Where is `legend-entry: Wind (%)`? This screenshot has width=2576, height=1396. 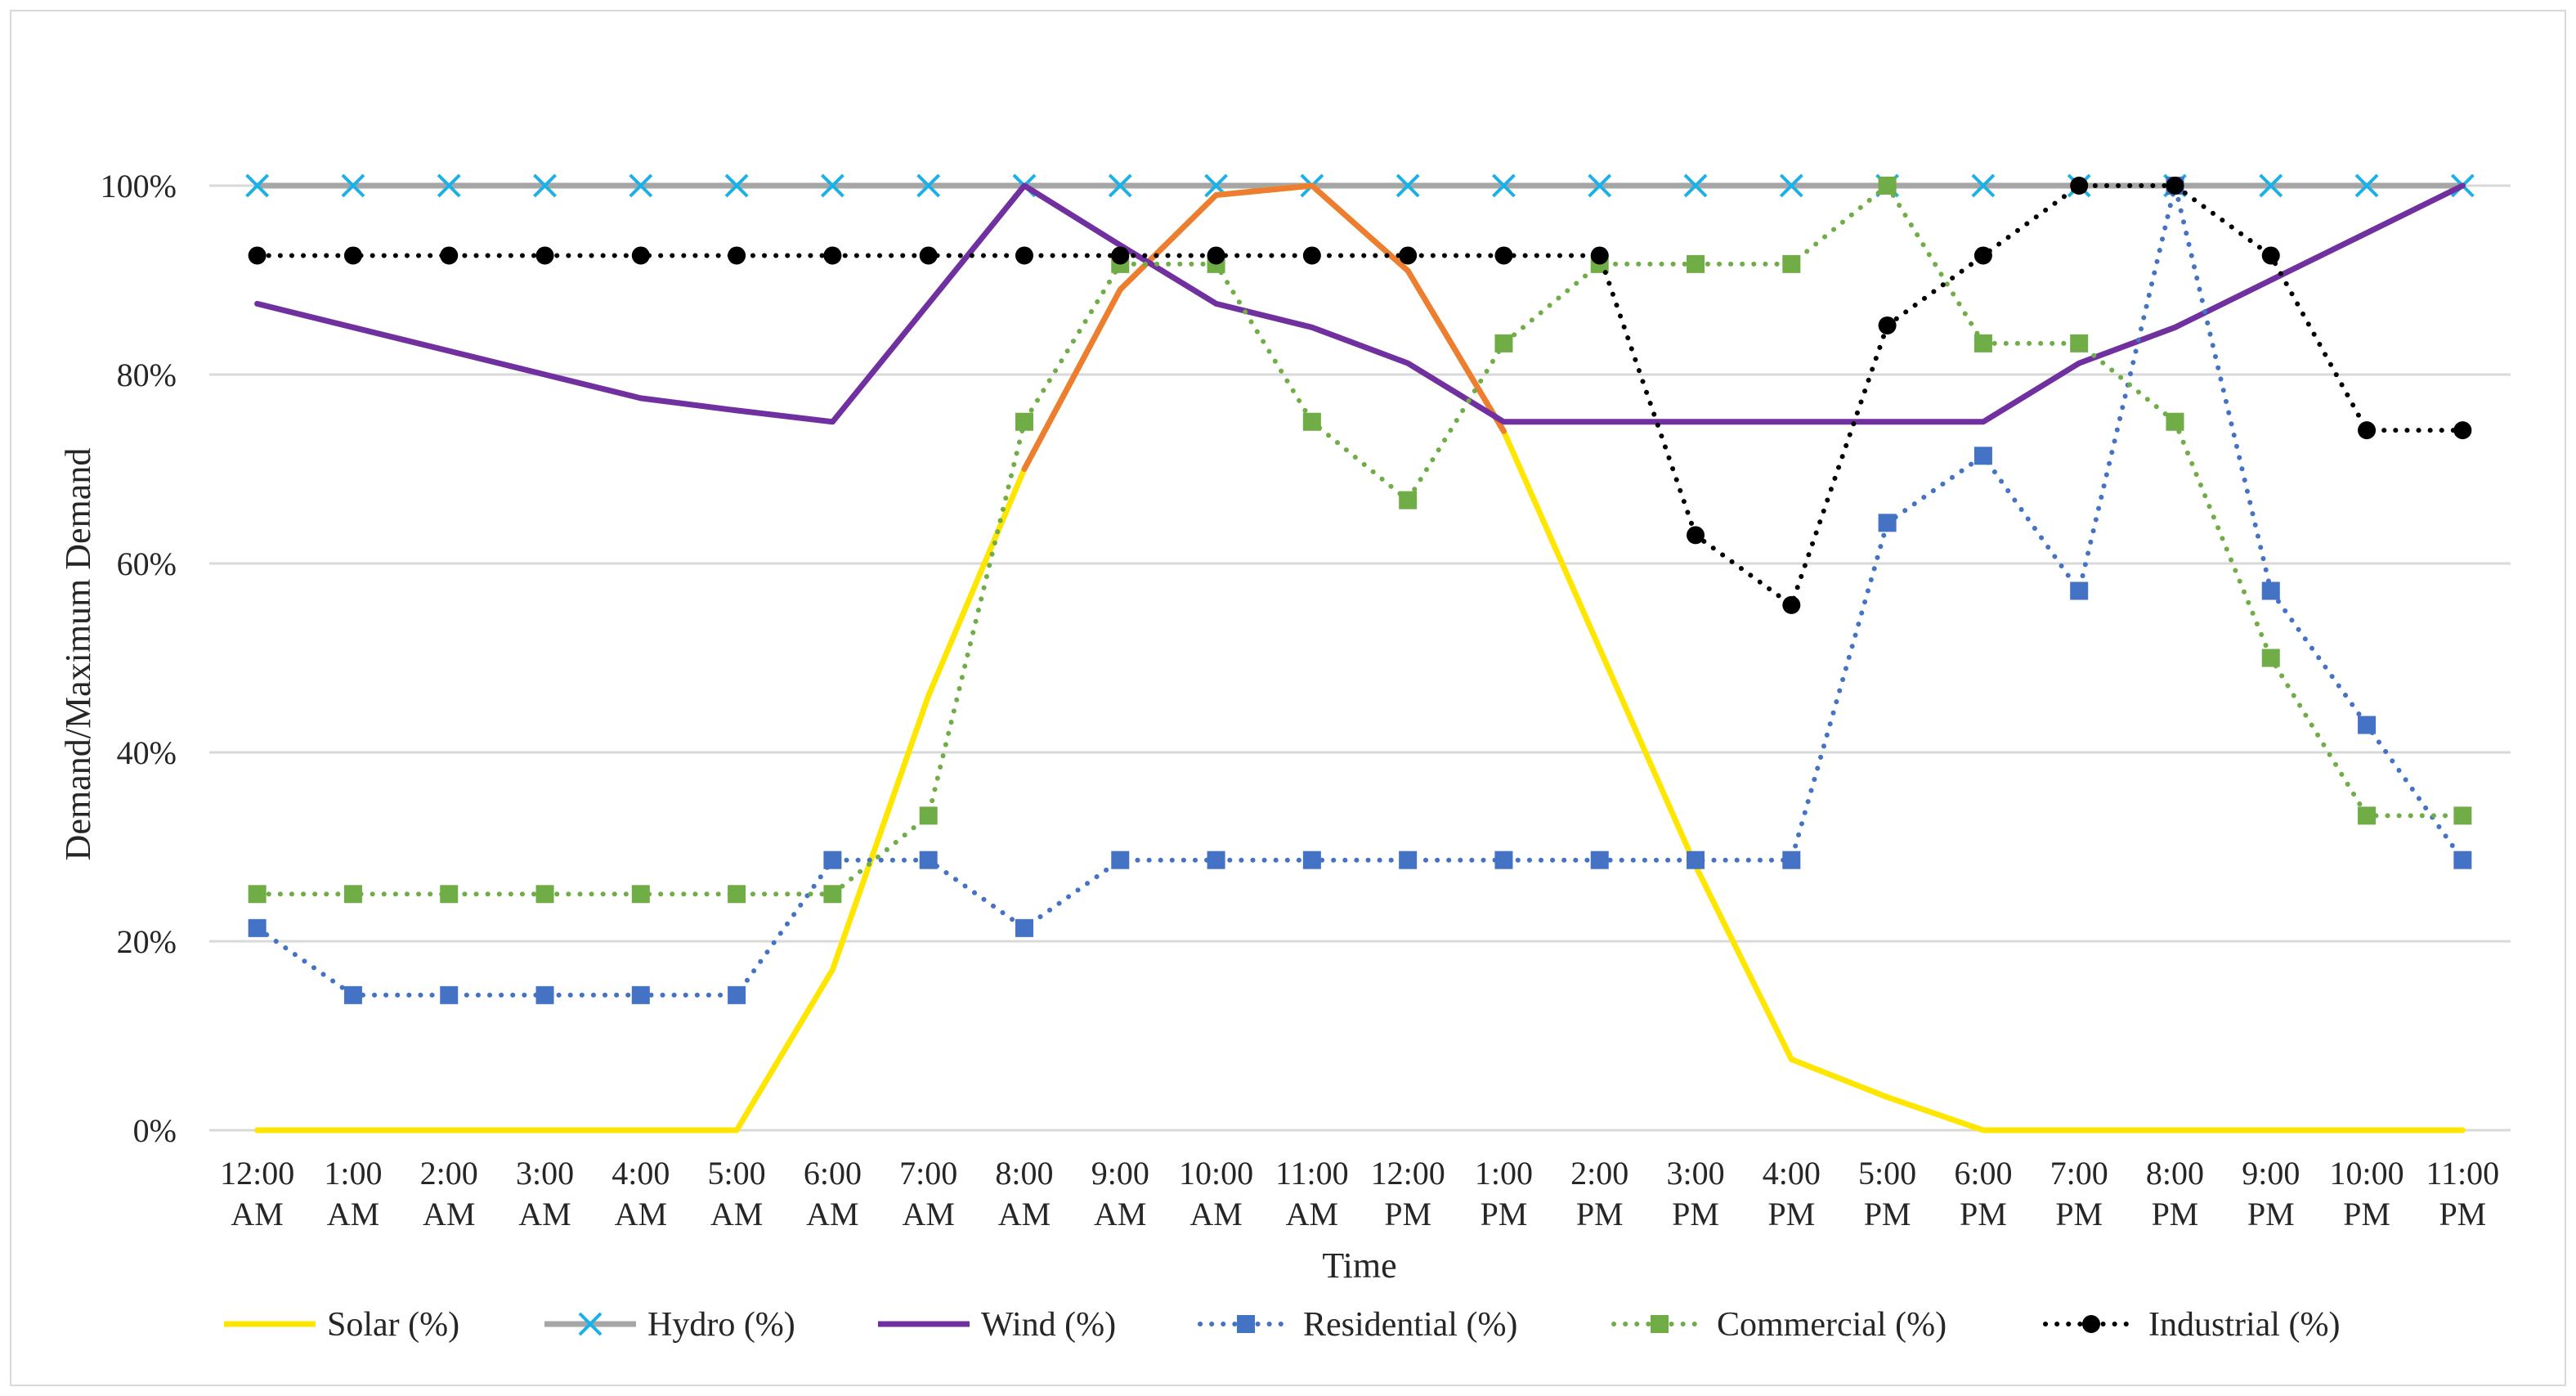
legend-entry: Wind (%) is located at coordinates (997, 1325).